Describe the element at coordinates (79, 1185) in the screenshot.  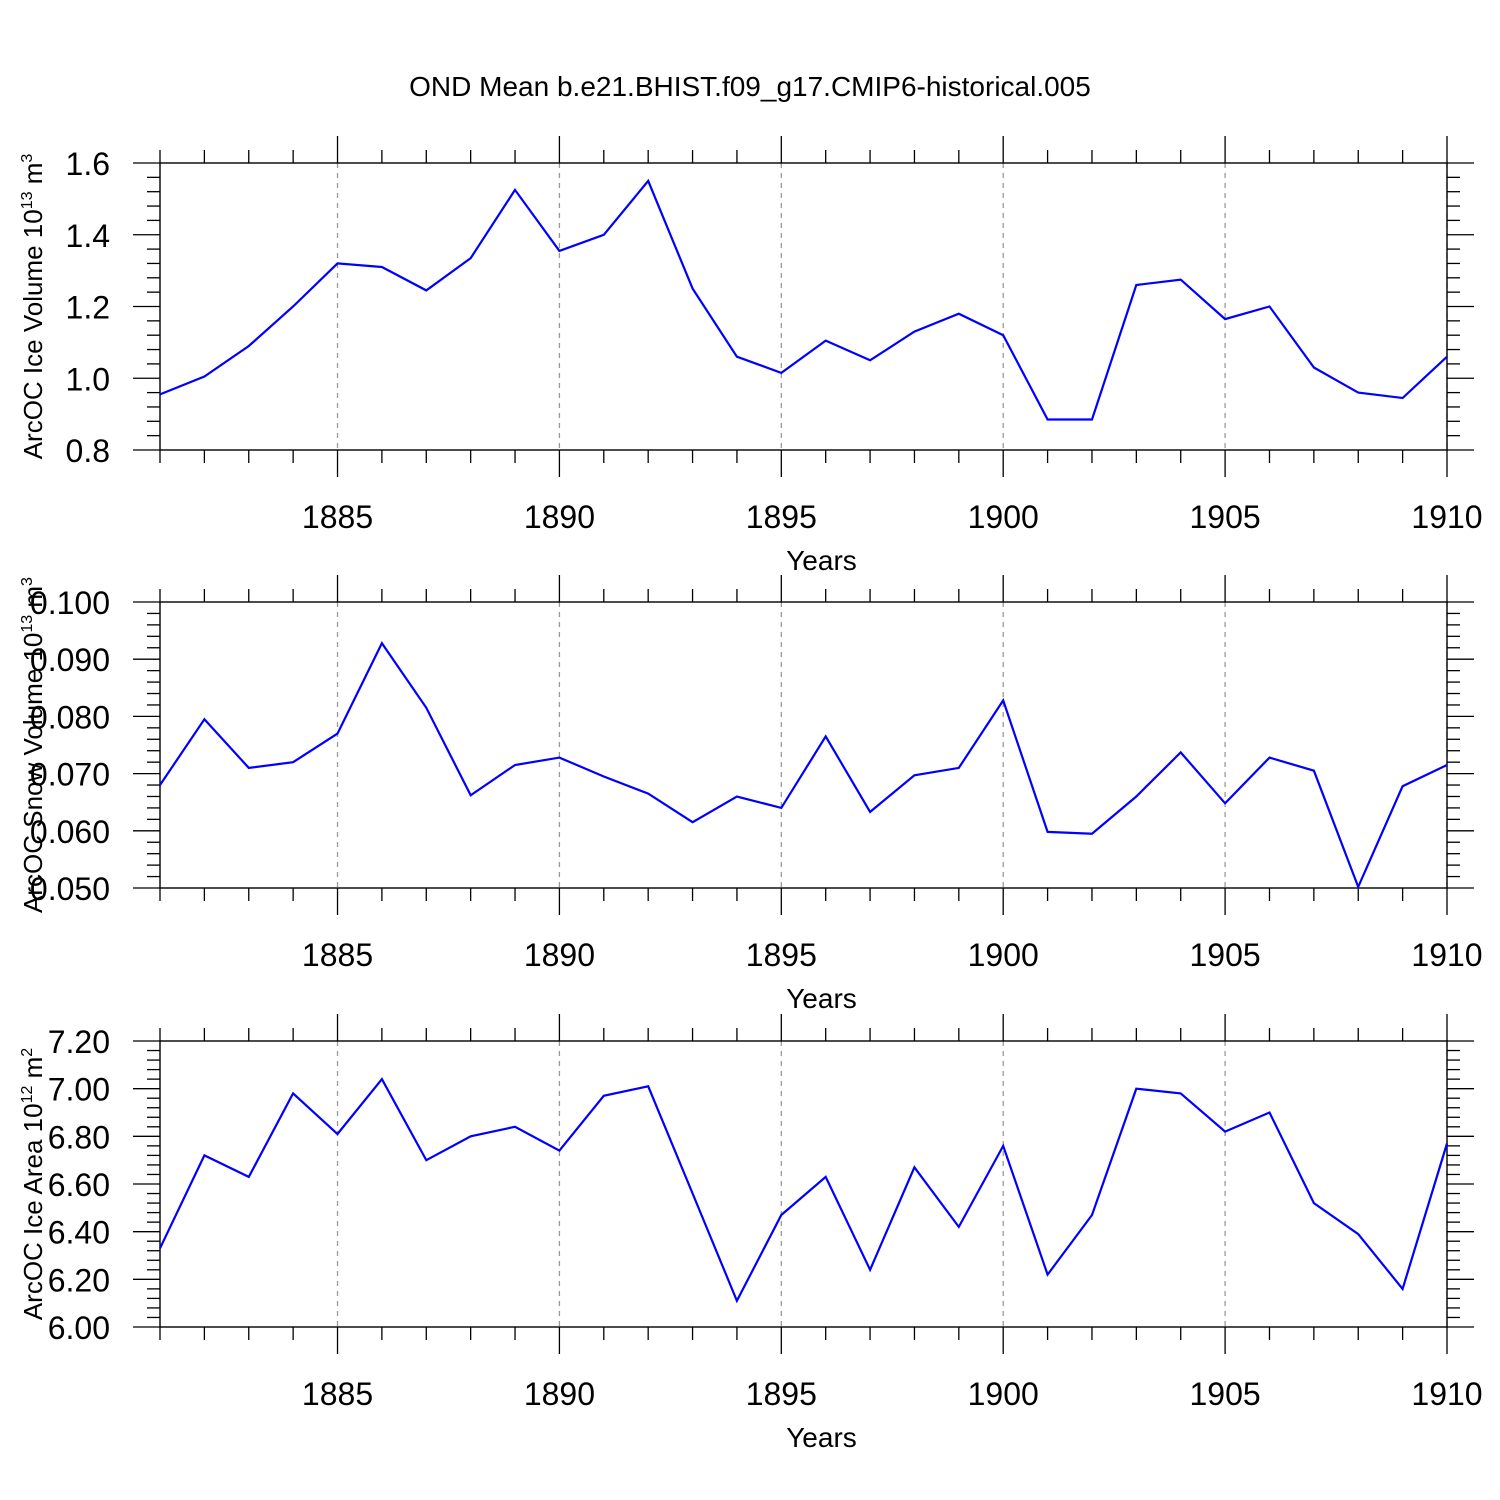
I see `y-tick-label: 6.60` at that location.